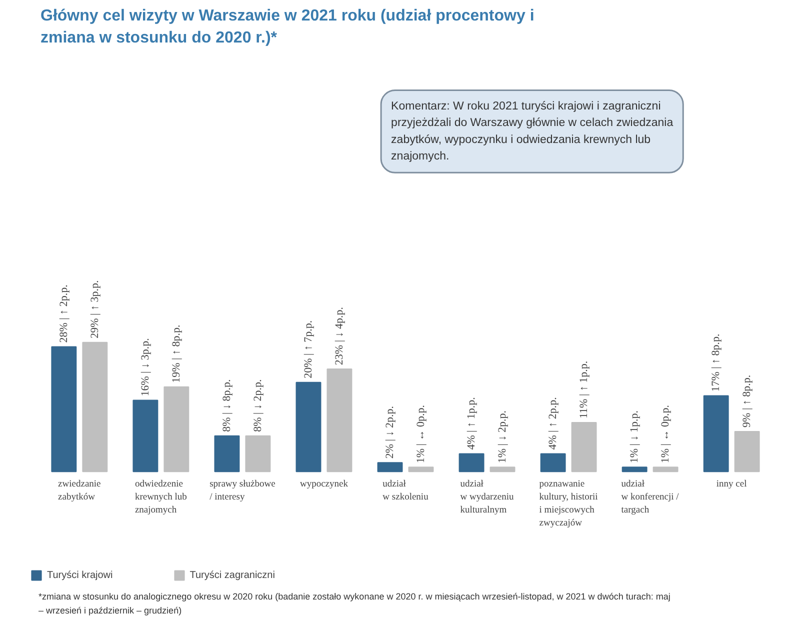  Describe the element at coordinates (405, 491) in the screenshot. I see `x-tick-label: udział w szkoleniu` at that location.